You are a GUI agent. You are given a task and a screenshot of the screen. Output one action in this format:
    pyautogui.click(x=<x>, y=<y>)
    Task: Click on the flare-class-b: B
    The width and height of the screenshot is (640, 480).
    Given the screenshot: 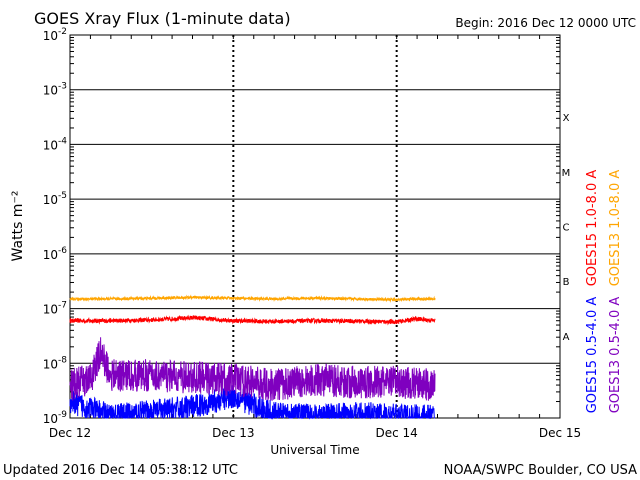 What is the action you would take?
    pyautogui.click(x=566, y=282)
    